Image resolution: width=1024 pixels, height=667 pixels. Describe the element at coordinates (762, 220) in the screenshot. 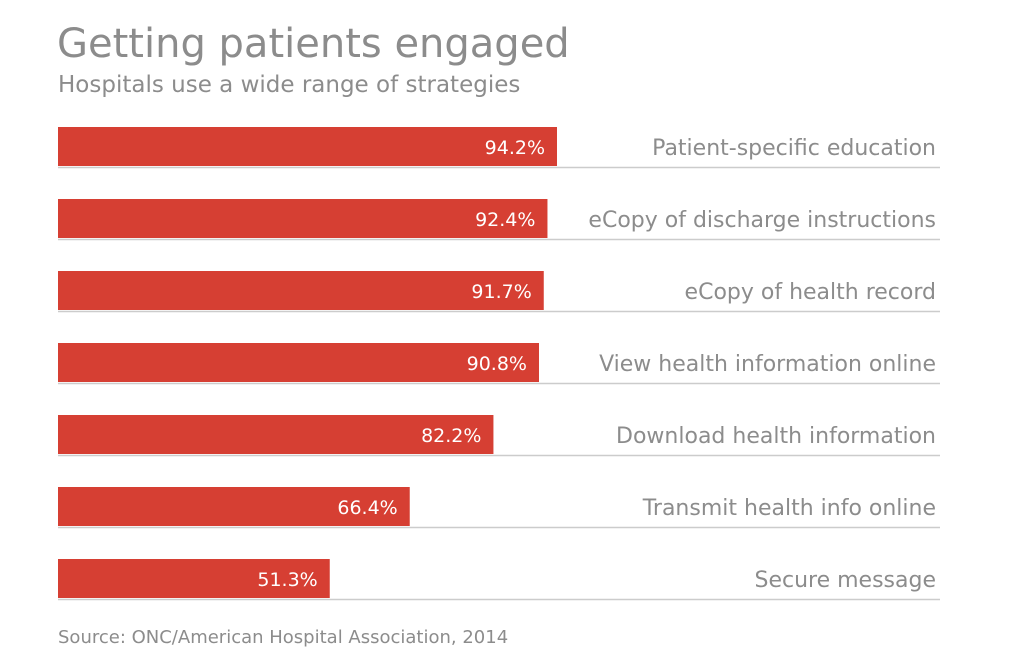

I see `category-label: eCopy of discharge instructions` at that location.